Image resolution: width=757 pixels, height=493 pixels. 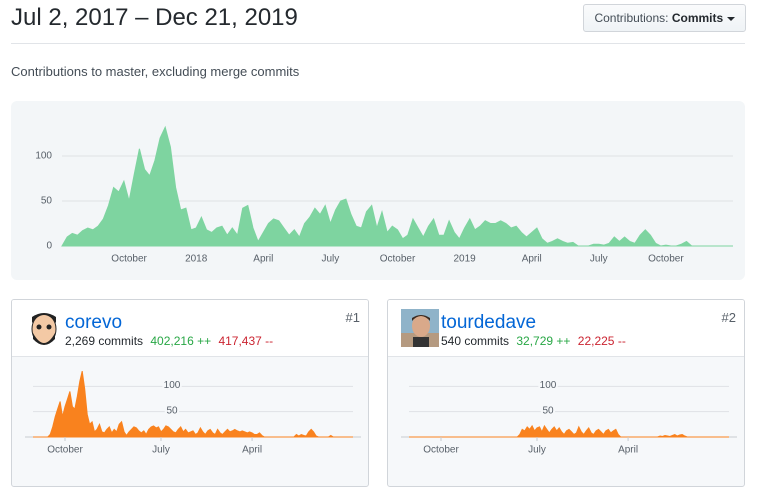 I want to click on rank: #1, so click(x=352, y=317).